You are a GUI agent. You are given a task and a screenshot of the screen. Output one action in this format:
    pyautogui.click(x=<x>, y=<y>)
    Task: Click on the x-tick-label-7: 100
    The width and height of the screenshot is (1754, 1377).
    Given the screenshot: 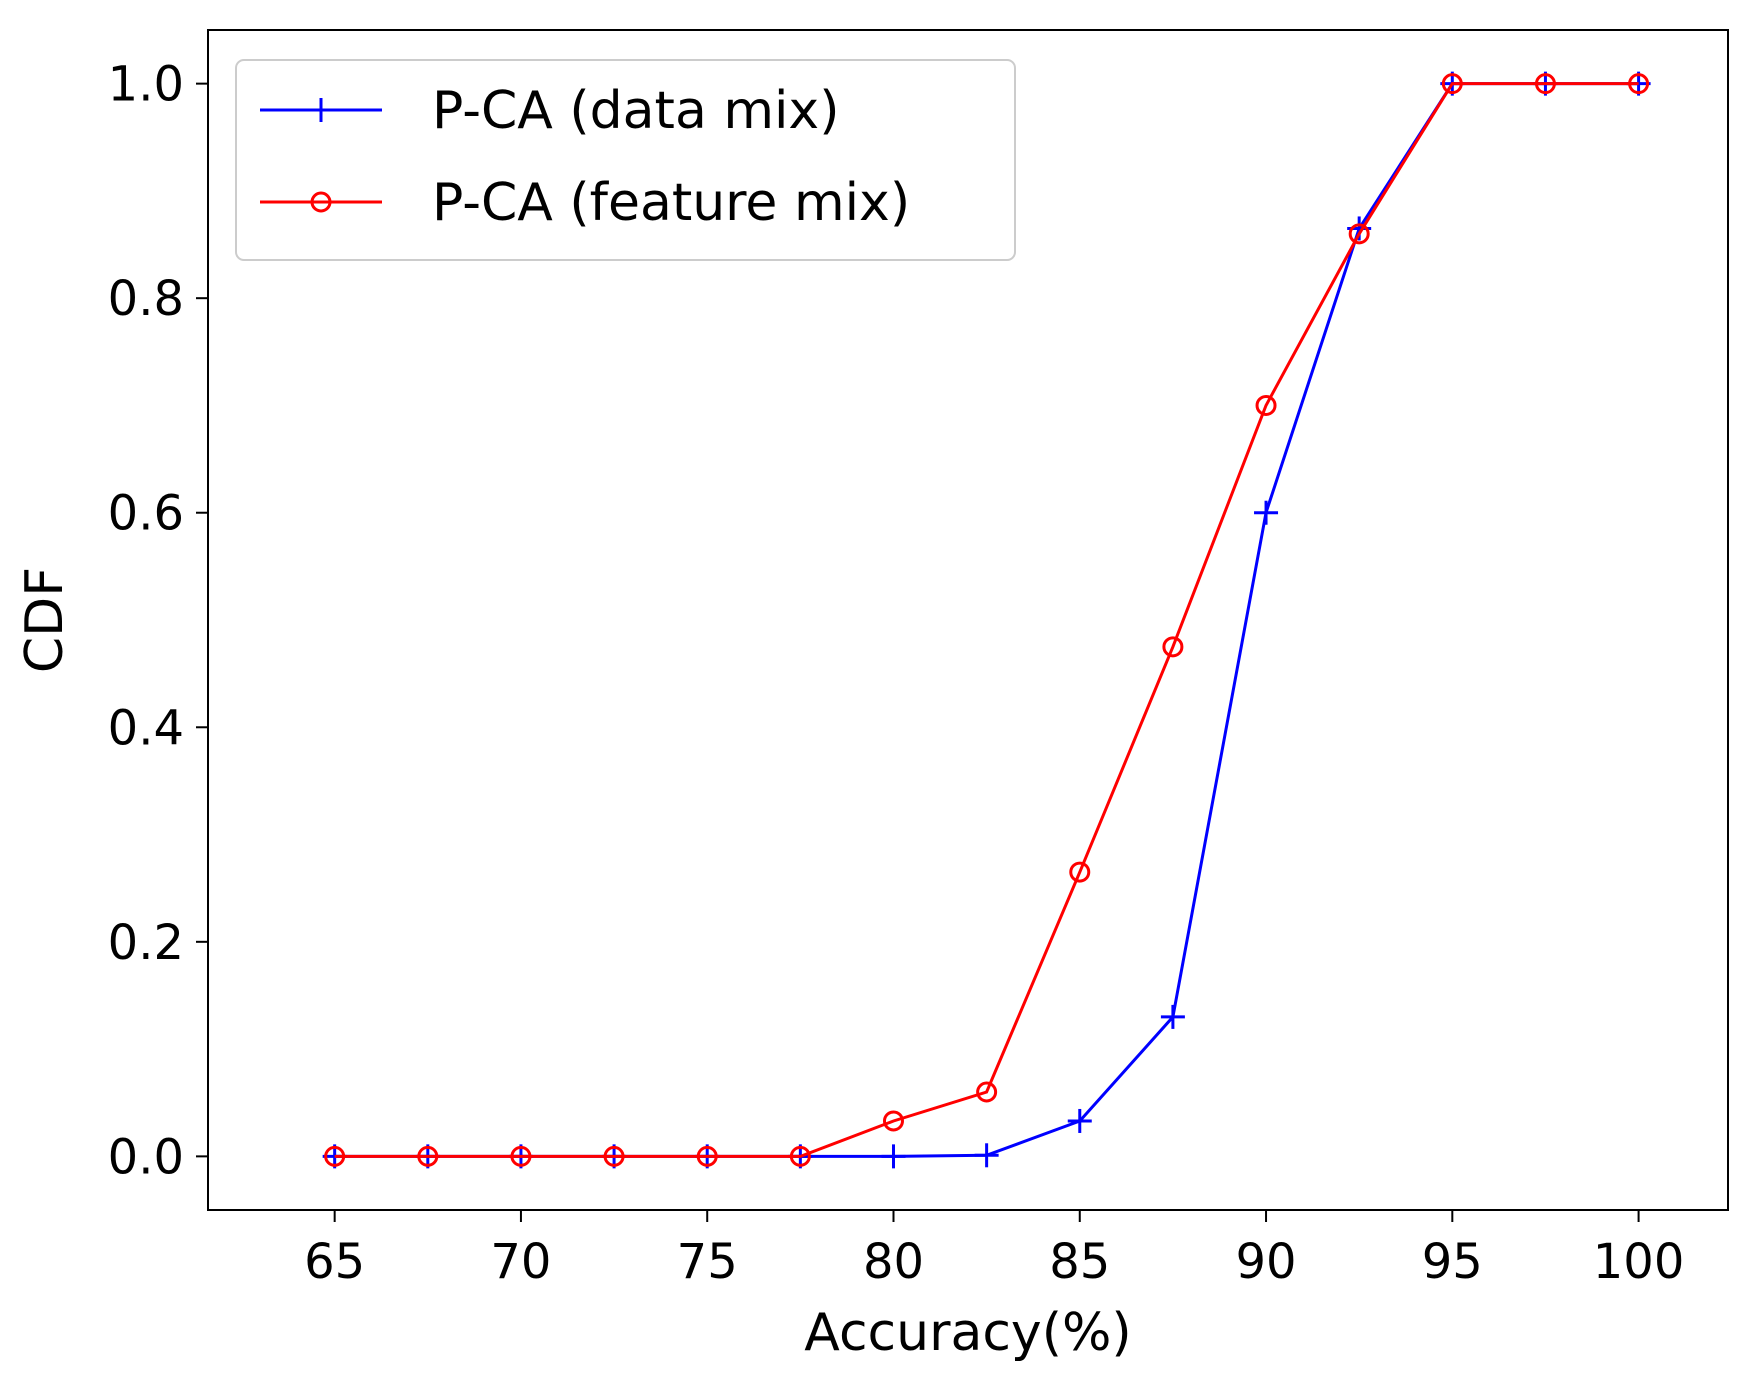 What is the action you would take?
    pyautogui.click(x=1639, y=1262)
    